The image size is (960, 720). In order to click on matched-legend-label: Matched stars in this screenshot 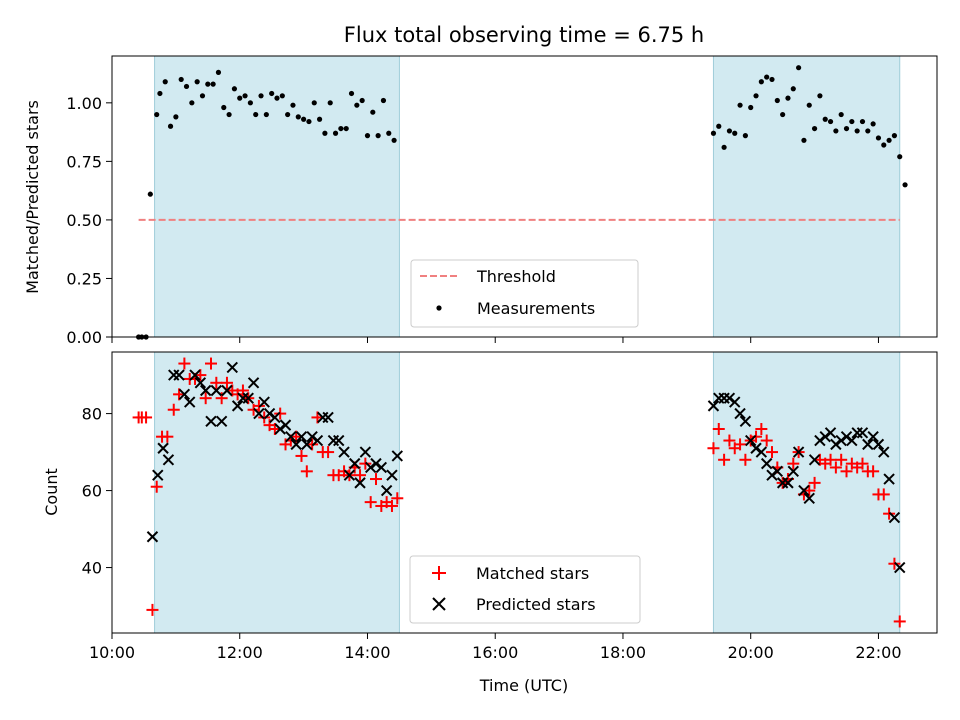, I will do `click(532, 573)`.